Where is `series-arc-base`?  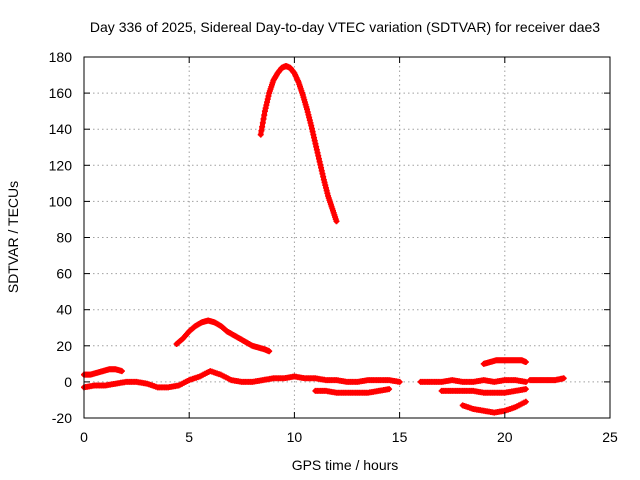 series-arc-base is located at coordinates (242, 379).